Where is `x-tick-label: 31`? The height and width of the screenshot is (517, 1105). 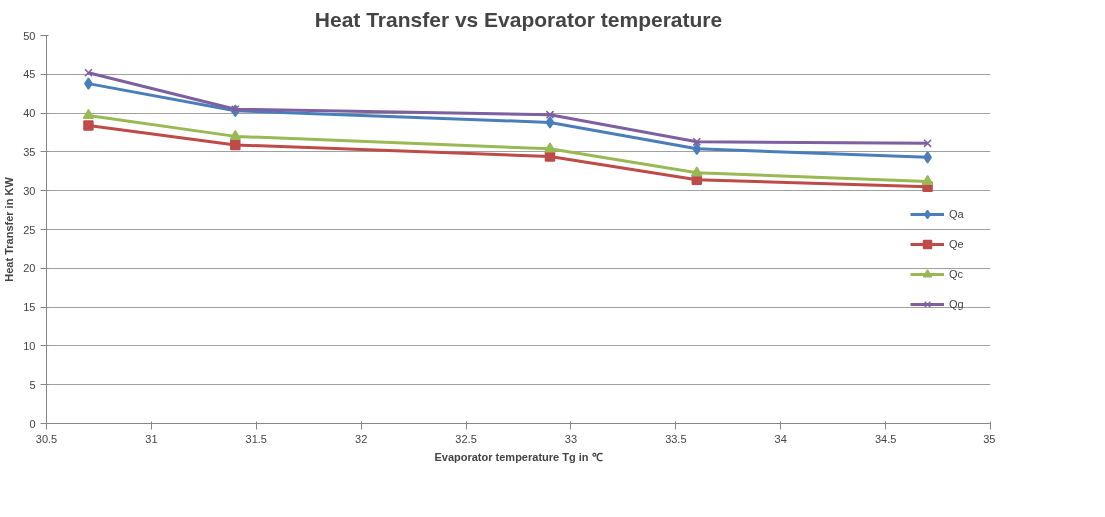 x-tick-label: 31 is located at coordinates (151, 438).